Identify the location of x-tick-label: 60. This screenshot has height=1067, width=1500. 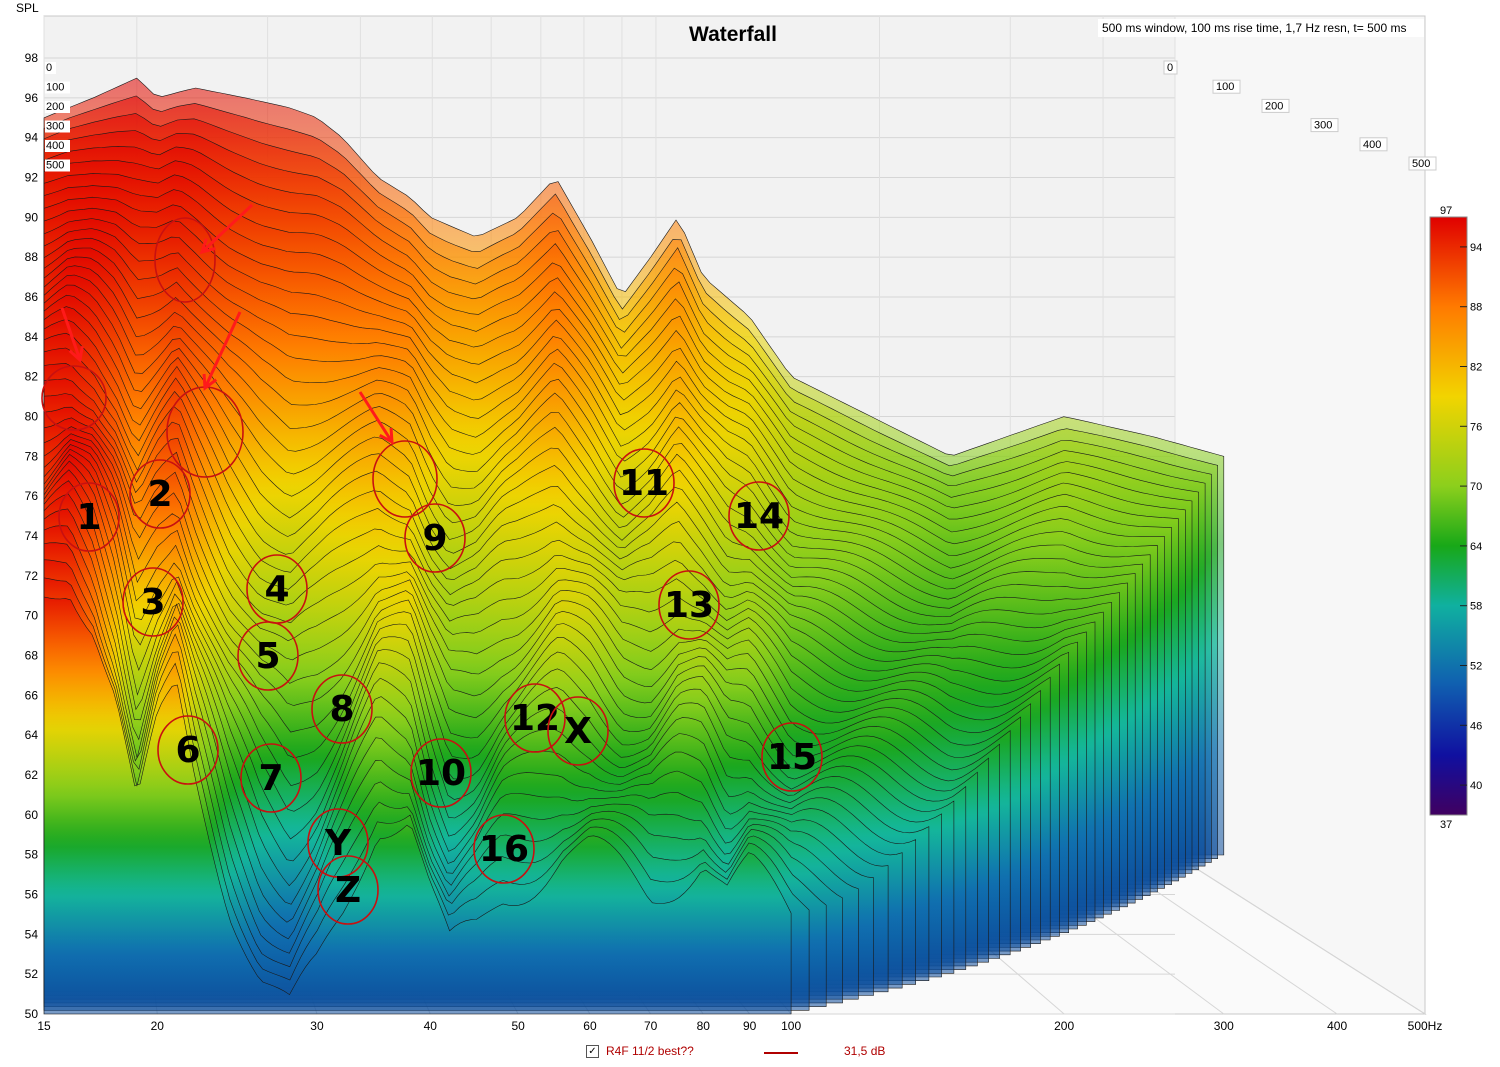
(590, 1026).